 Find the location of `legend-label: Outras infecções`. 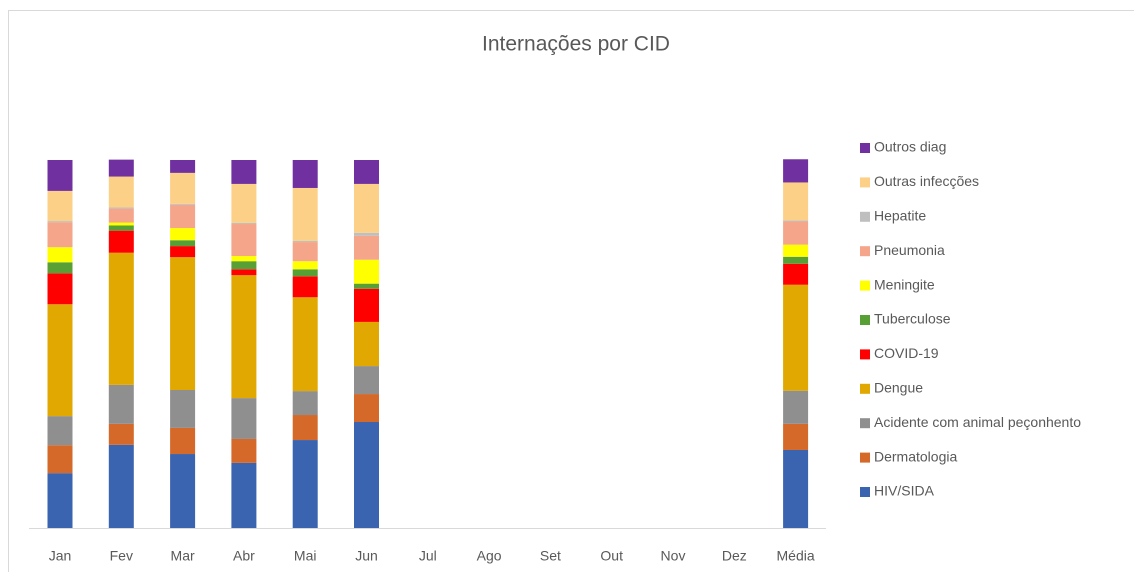

legend-label: Outras infecções is located at coordinates (926, 181).